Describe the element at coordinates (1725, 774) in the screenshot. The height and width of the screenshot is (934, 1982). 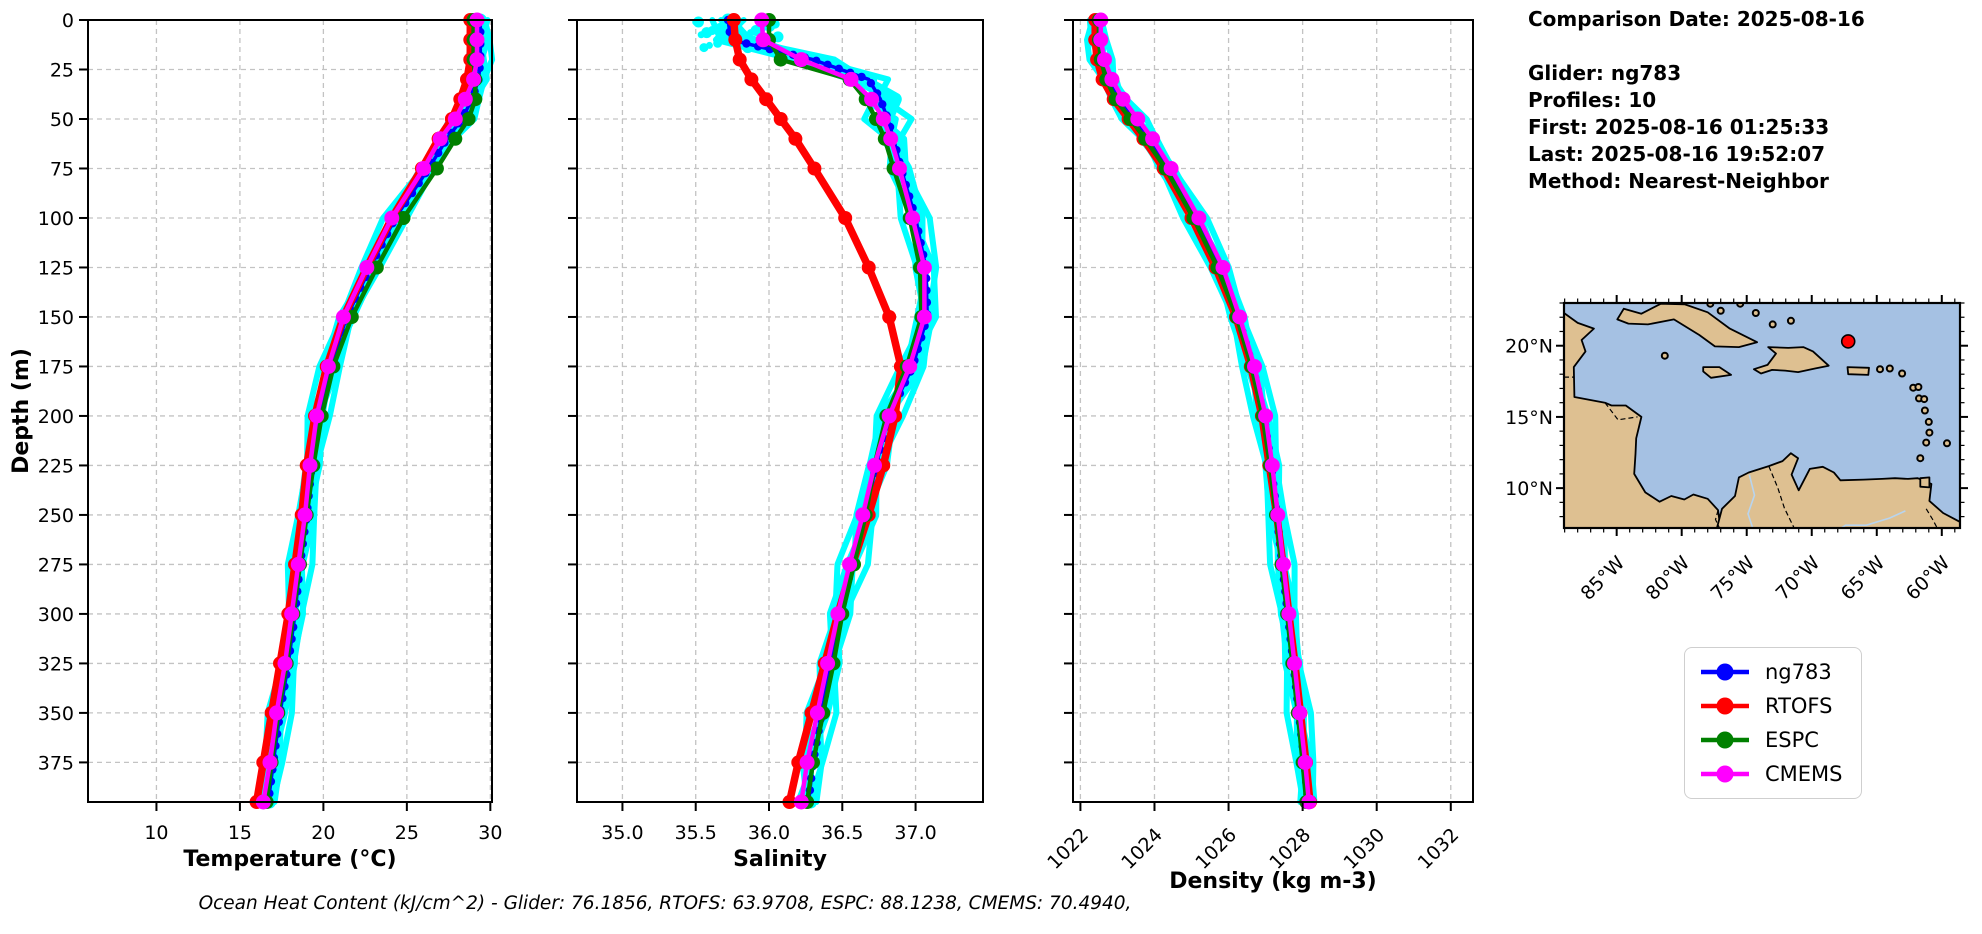
I see `legend-line-CMEMS` at that location.